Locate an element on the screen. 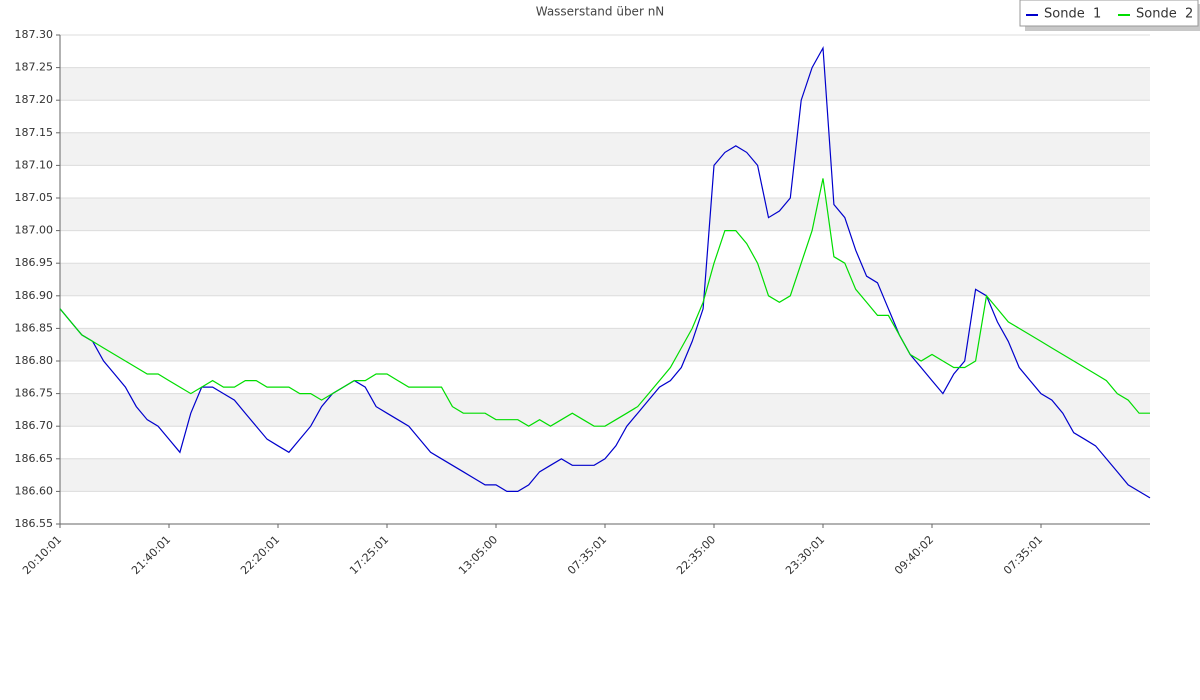 This screenshot has height=700, width=1200. x-tick-label: 09:40:02 is located at coordinates (914, 555).